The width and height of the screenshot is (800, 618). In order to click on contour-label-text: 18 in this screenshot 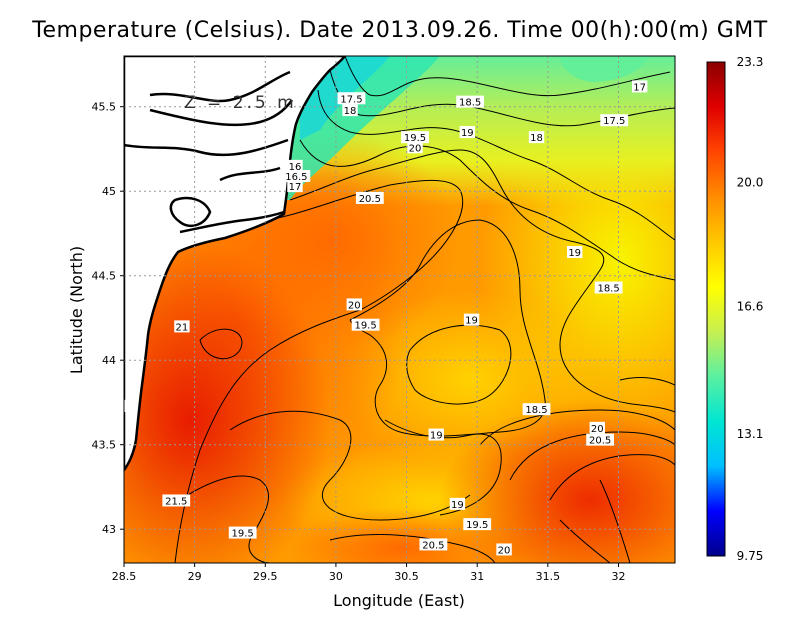, I will do `click(350, 111)`.